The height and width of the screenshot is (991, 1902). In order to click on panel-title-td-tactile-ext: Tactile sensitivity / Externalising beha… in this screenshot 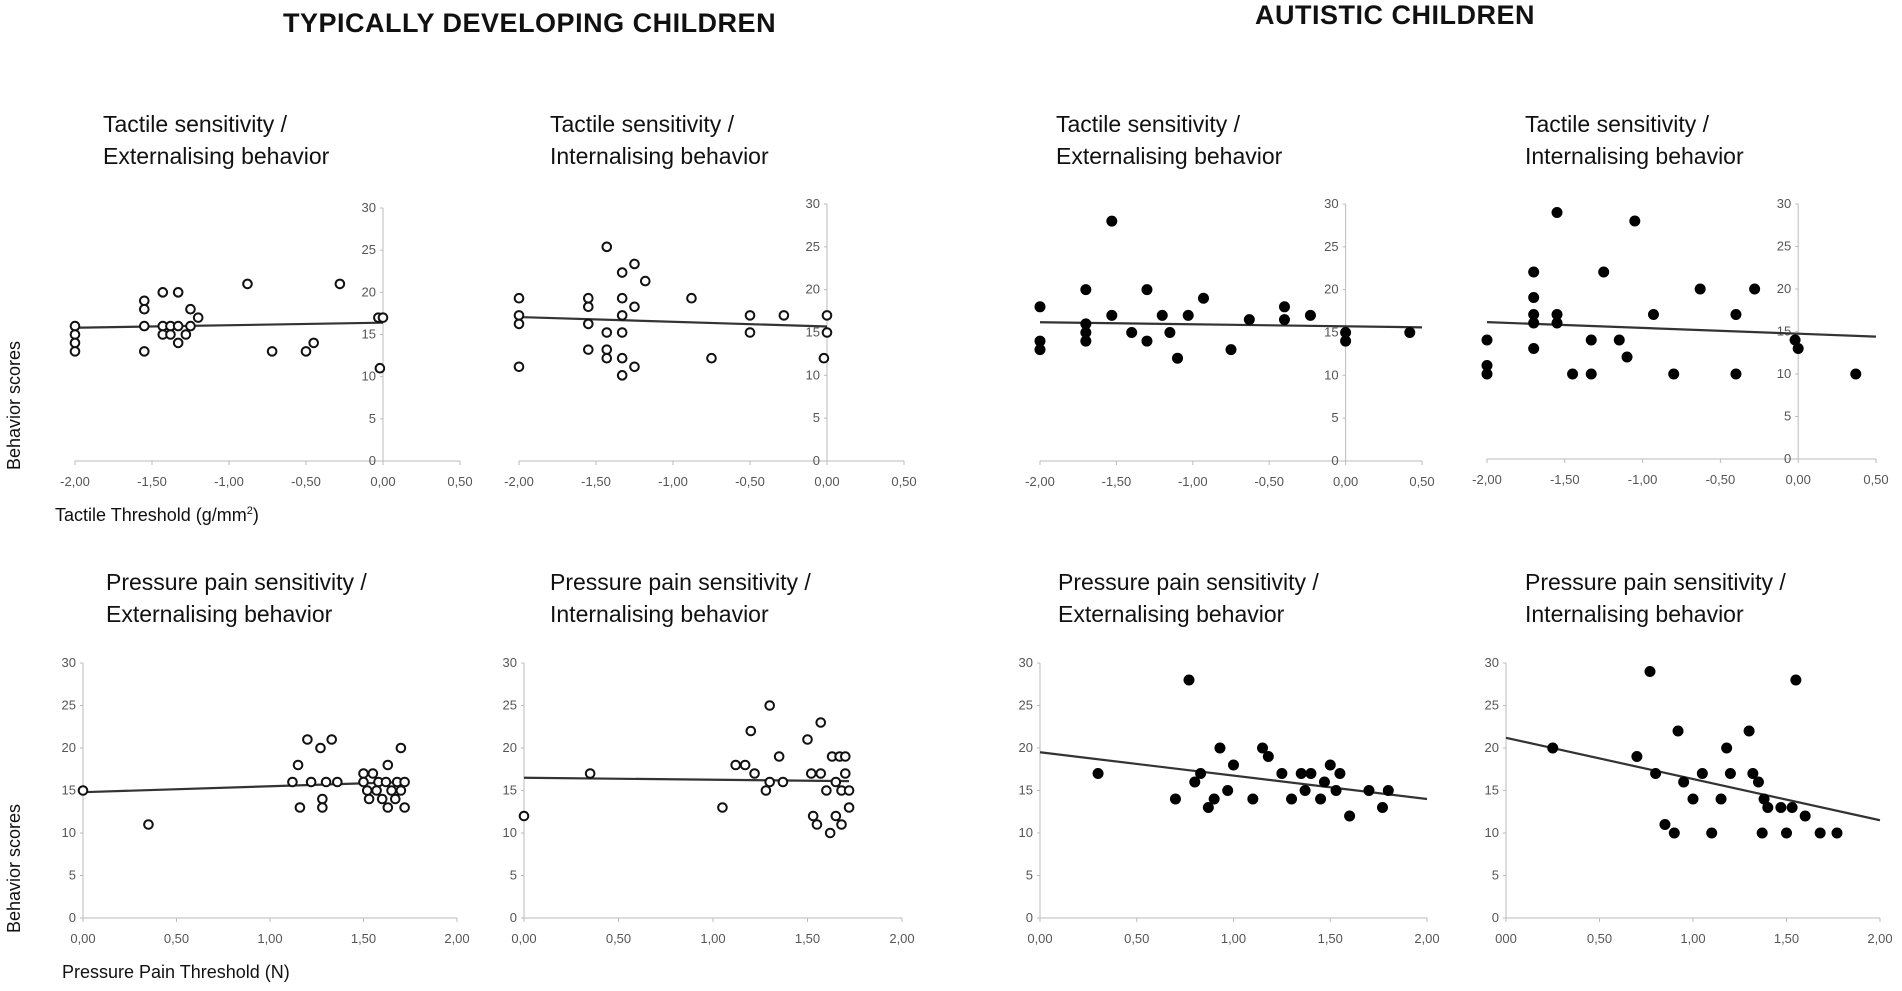, I will do `click(216, 140)`.